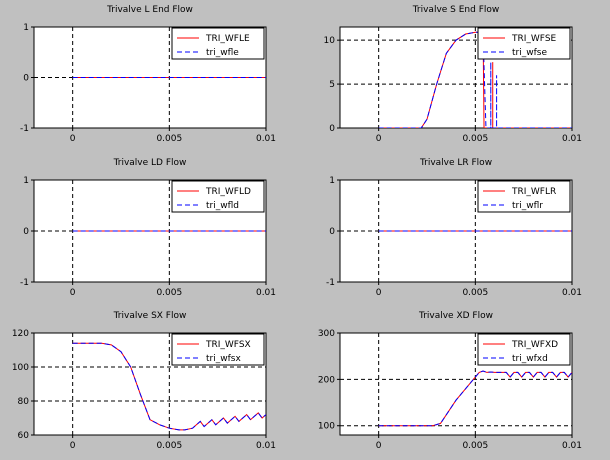 This screenshot has height=460, width=610. What do you see at coordinates (529, 53) in the screenshot?
I see `legend-label: tri_wfse` at bounding box center [529, 53].